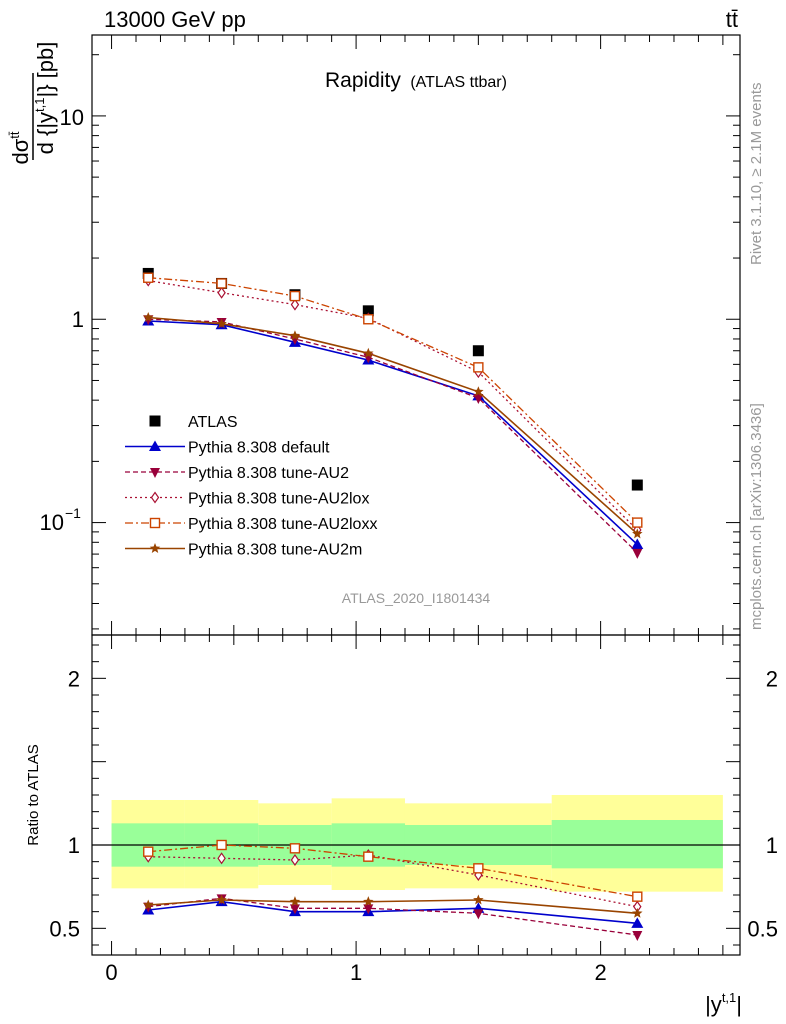 This screenshot has height=1024, width=786. What do you see at coordinates (278, 499) in the screenshot?
I see `legend-label-pythia-8-308-tune-au2lox: Pythia 8.308 tune-AU2lox` at bounding box center [278, 499].